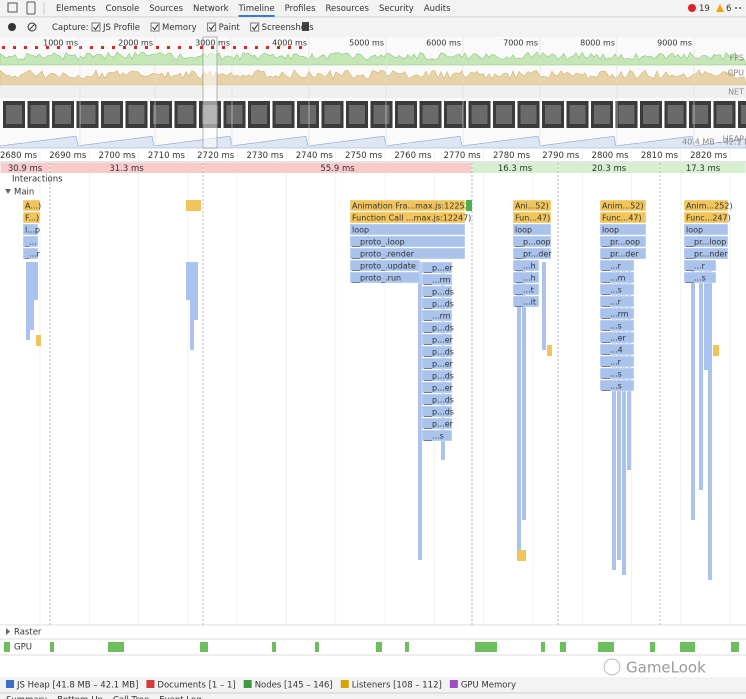 Image resolution: width=746 pixels, height=699 pixels. I want to click on capture-option: Screenshots, so click(288, 28).